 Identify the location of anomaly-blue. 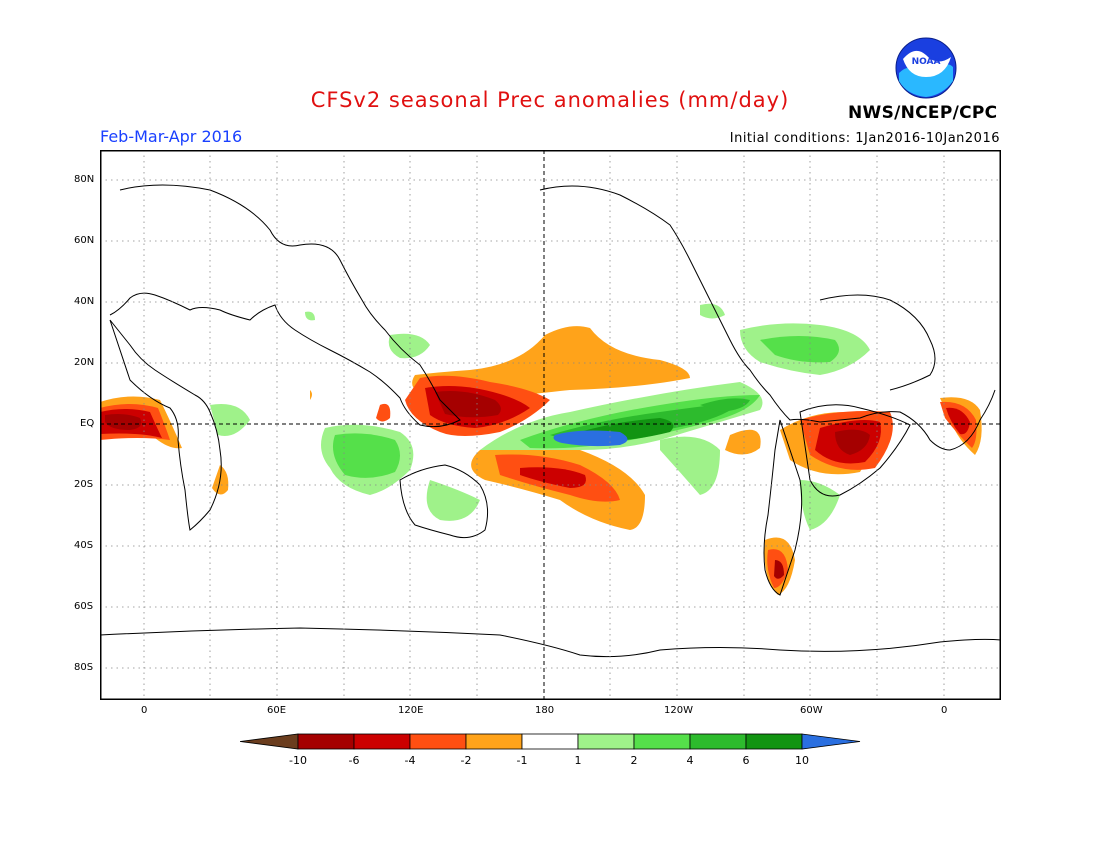
(590, 438).